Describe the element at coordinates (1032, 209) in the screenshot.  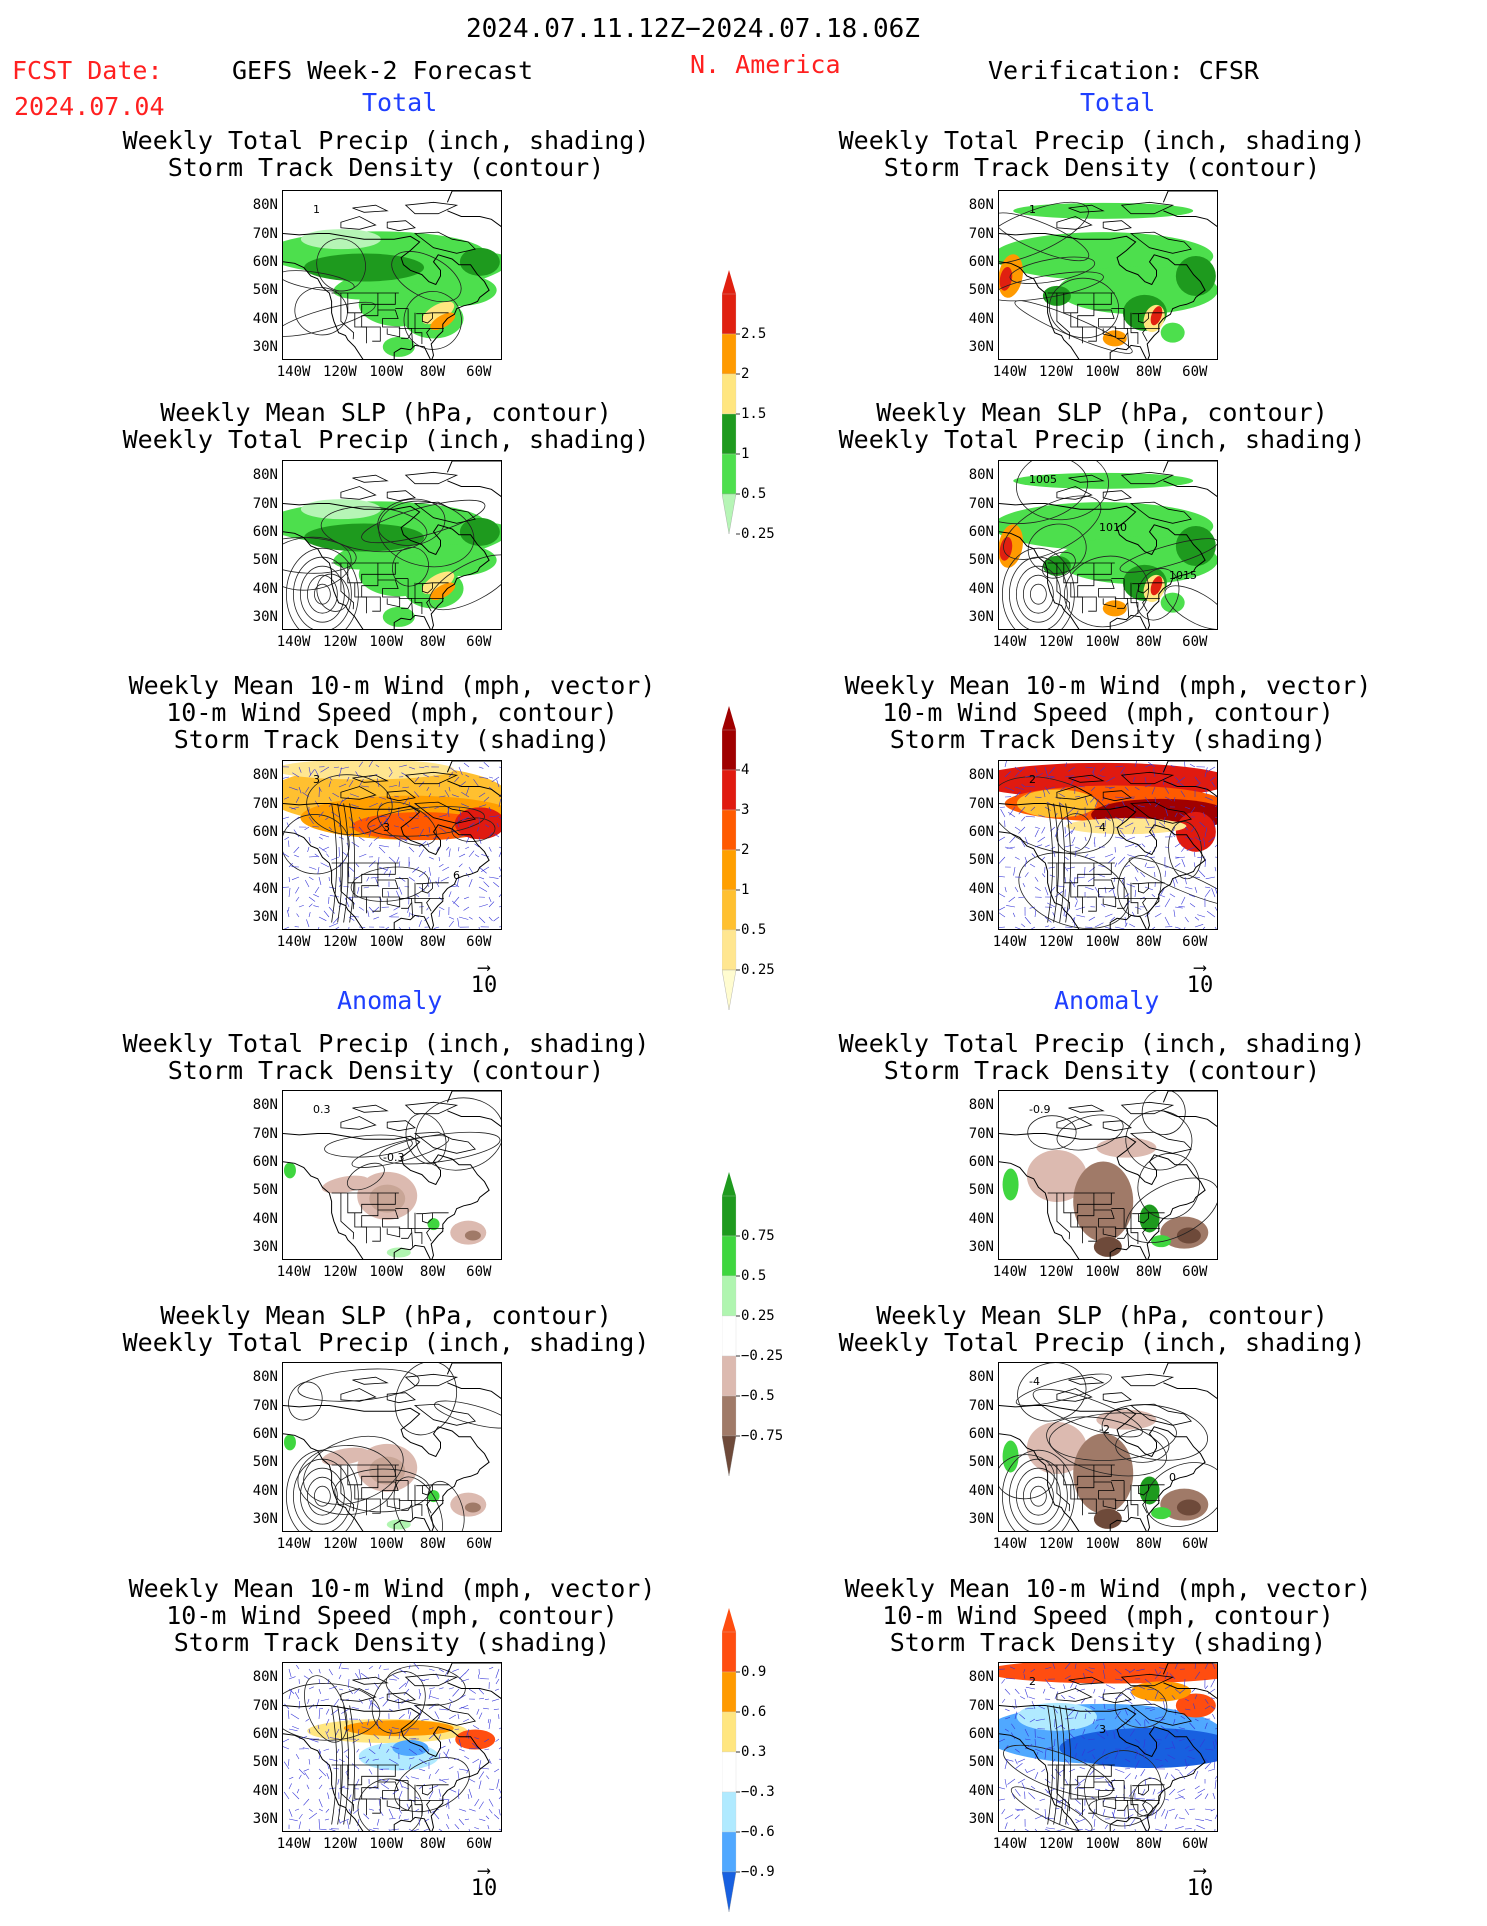
I see `contour-label: 1` at that location.